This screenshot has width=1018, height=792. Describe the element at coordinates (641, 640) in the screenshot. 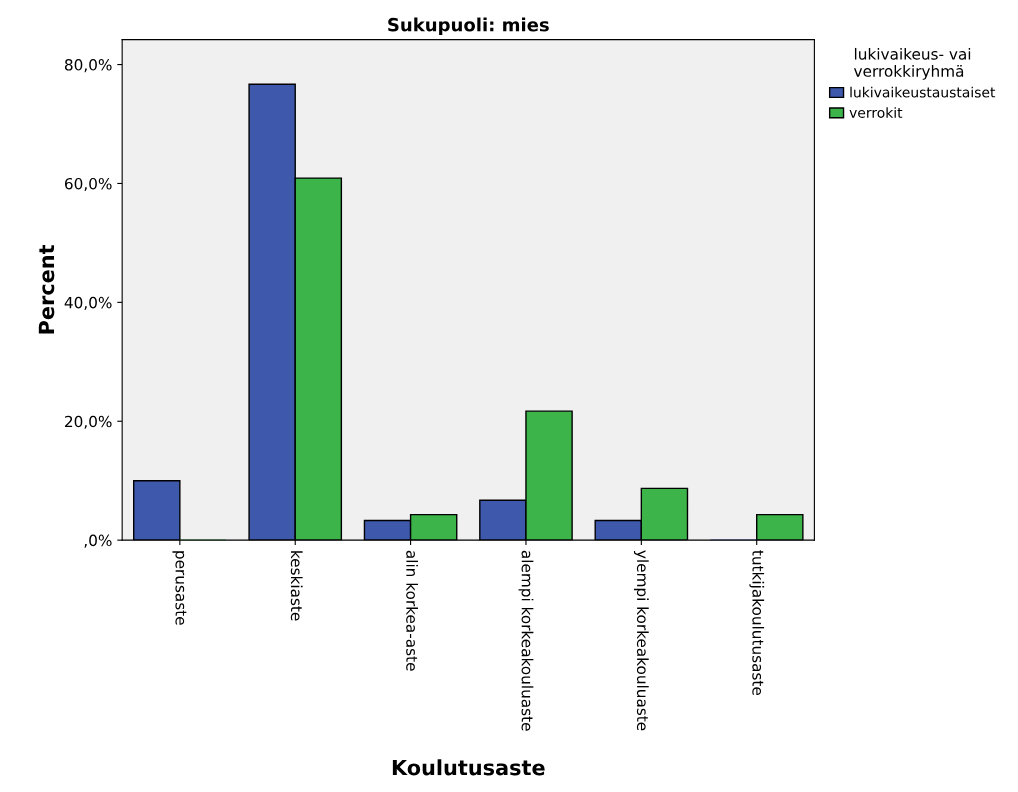

I see `x-tick-label: ylempi korkeakouluaste` at that location.